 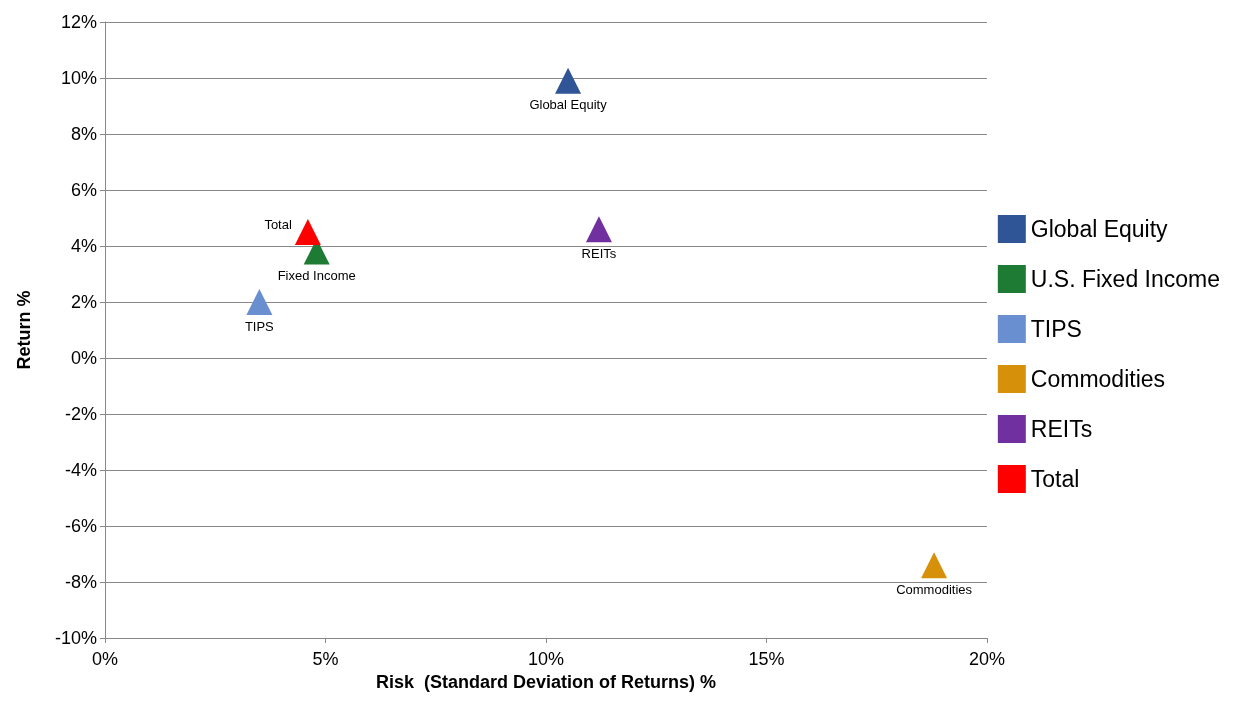 I want to click on x-tick-label: 5%, so click(x=325, y=659).